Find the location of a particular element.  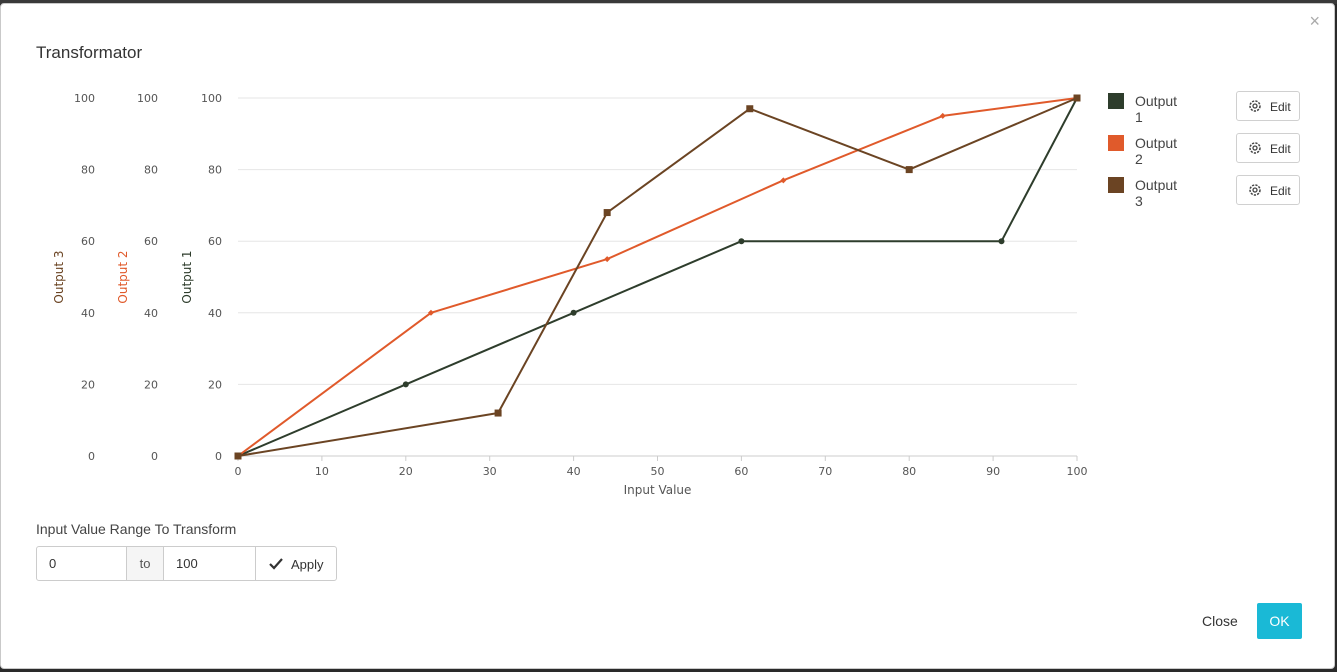

edit-output-1-button: Edit is located at coordinates (1268, 106).